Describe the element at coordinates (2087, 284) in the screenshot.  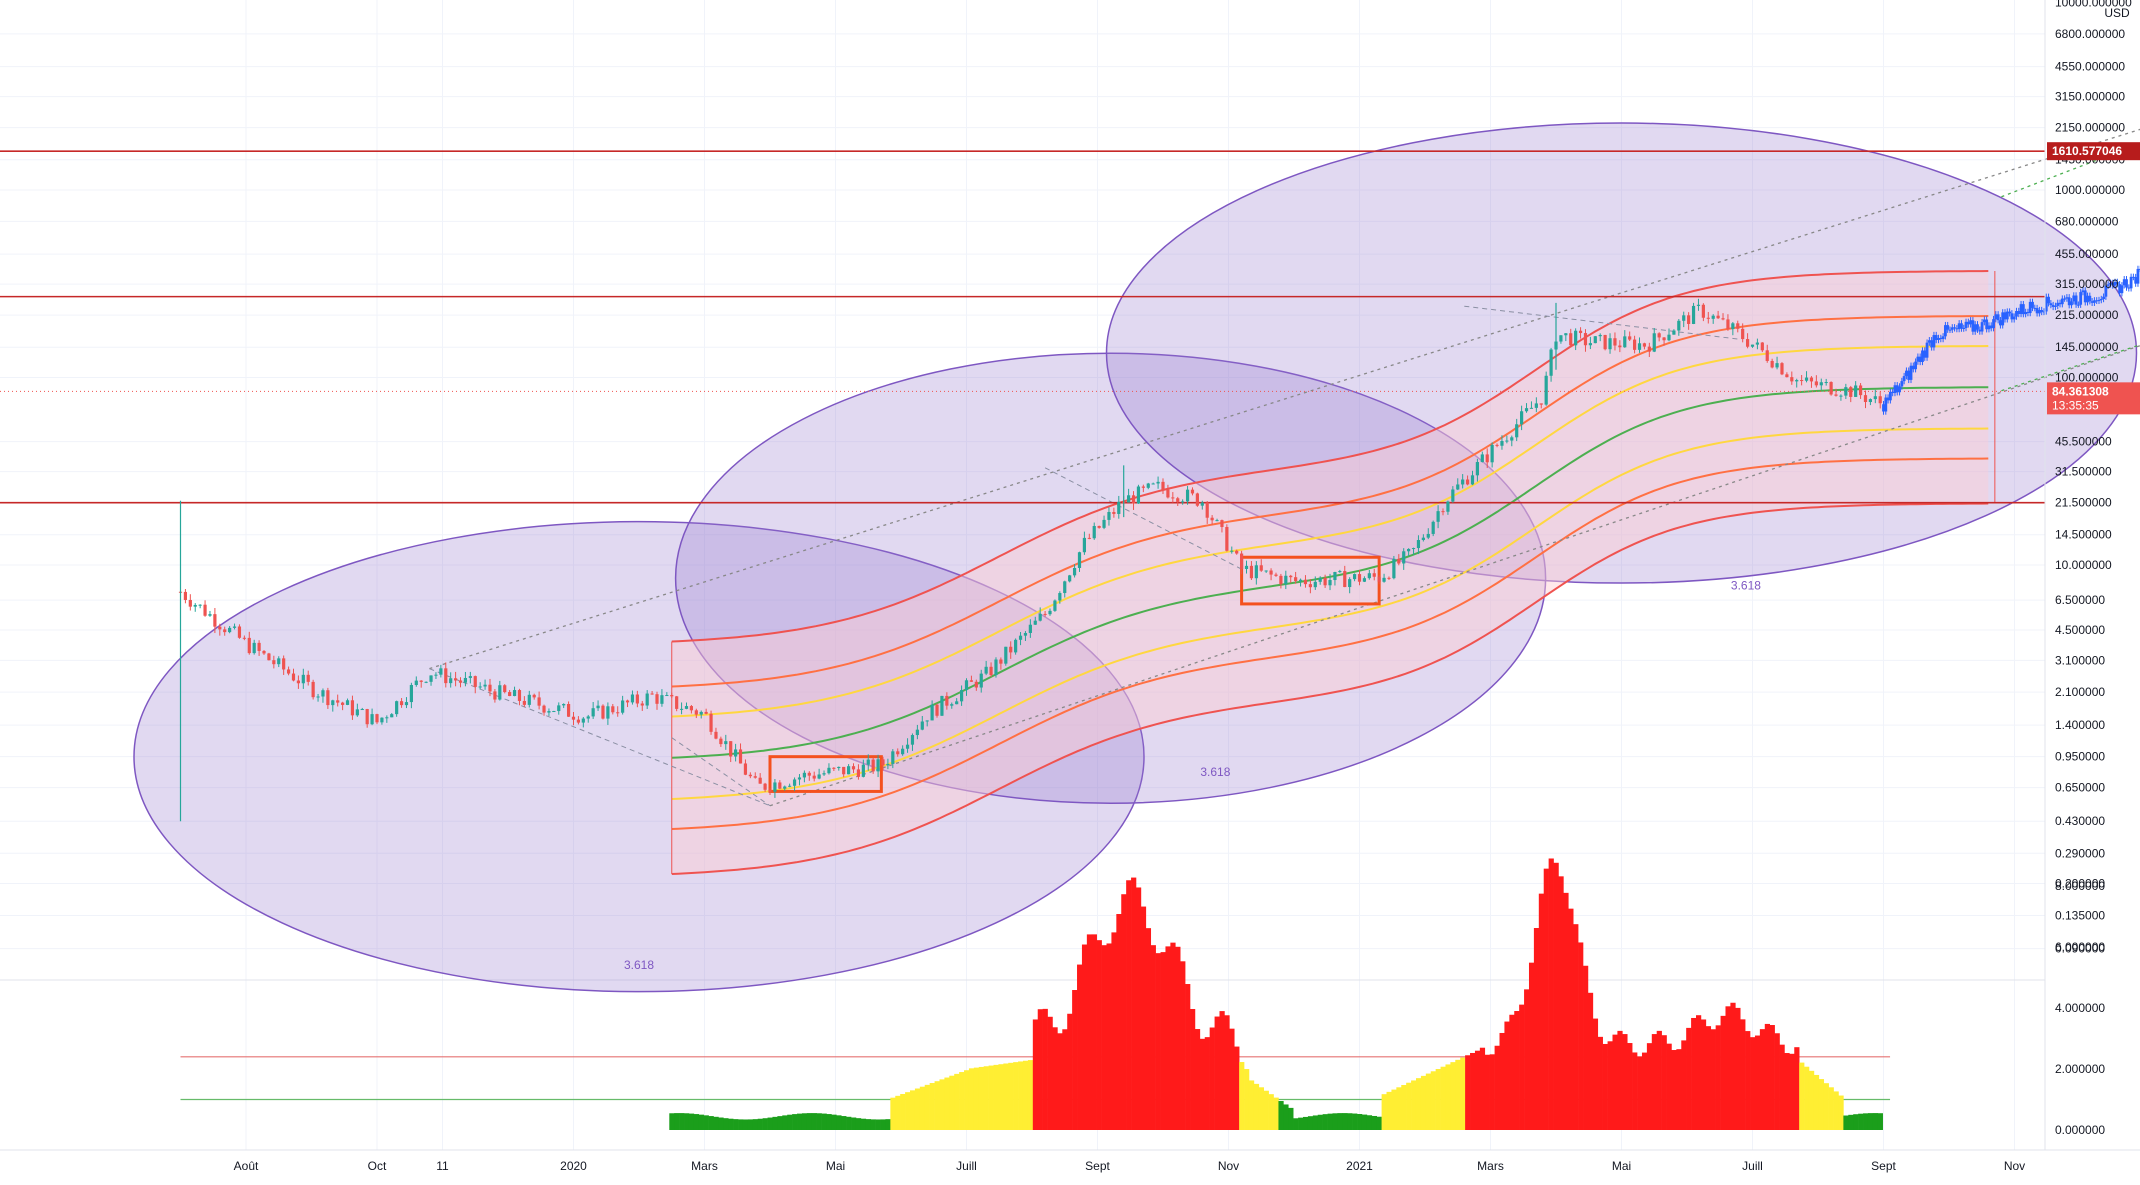
I see `y-tick-label: 315.000000` at that location.